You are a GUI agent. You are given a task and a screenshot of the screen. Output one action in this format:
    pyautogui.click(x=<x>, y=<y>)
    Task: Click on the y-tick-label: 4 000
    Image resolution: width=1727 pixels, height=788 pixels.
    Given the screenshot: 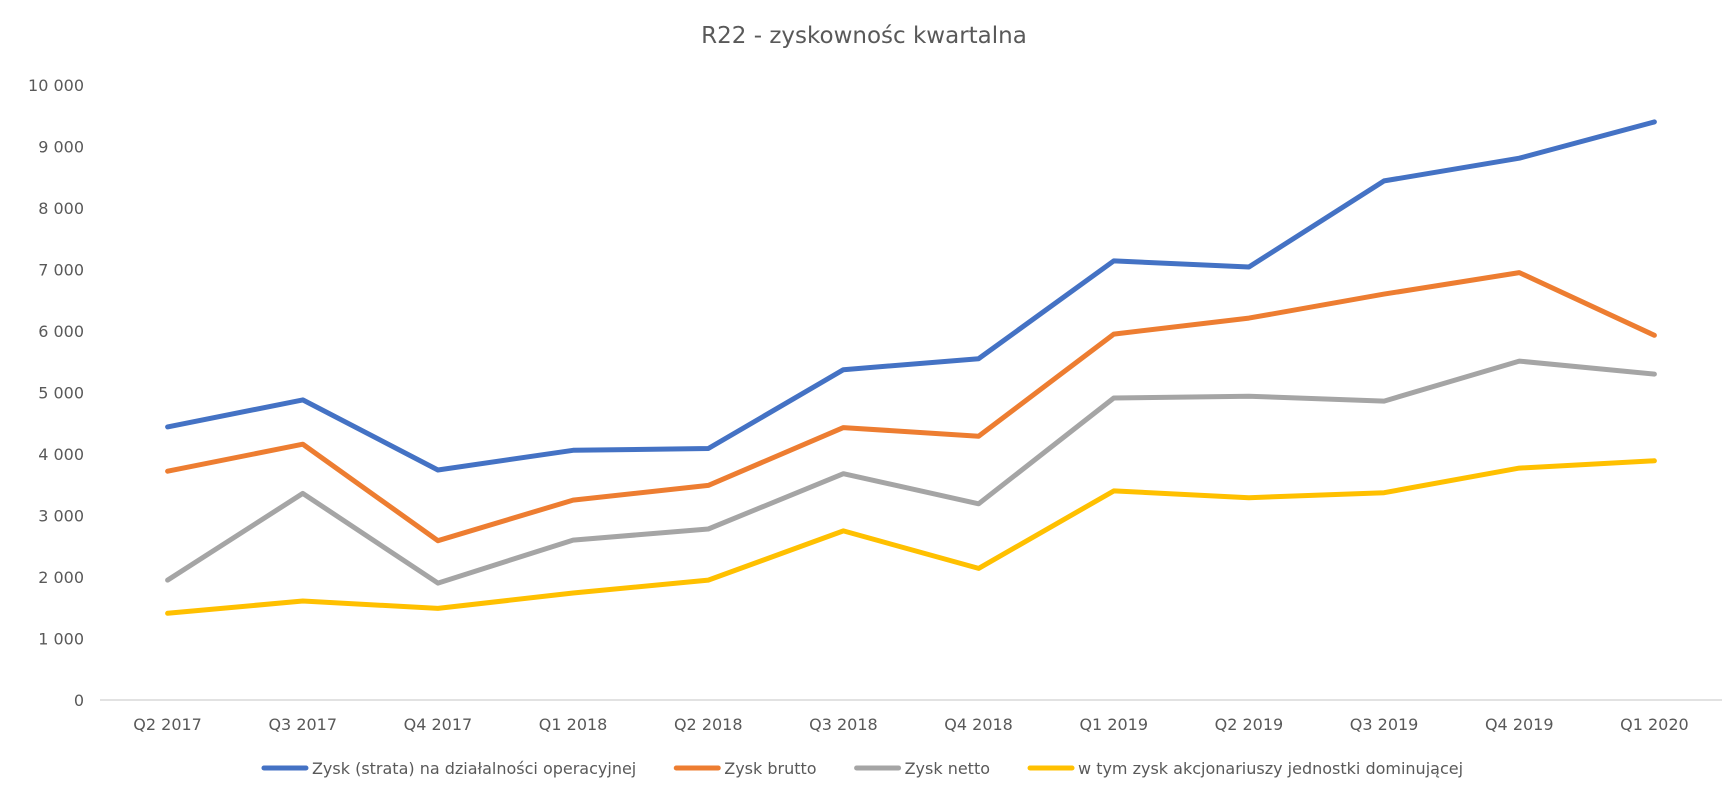 What is the action you would take?
    pyautogui.click(x=61, y=454)
    